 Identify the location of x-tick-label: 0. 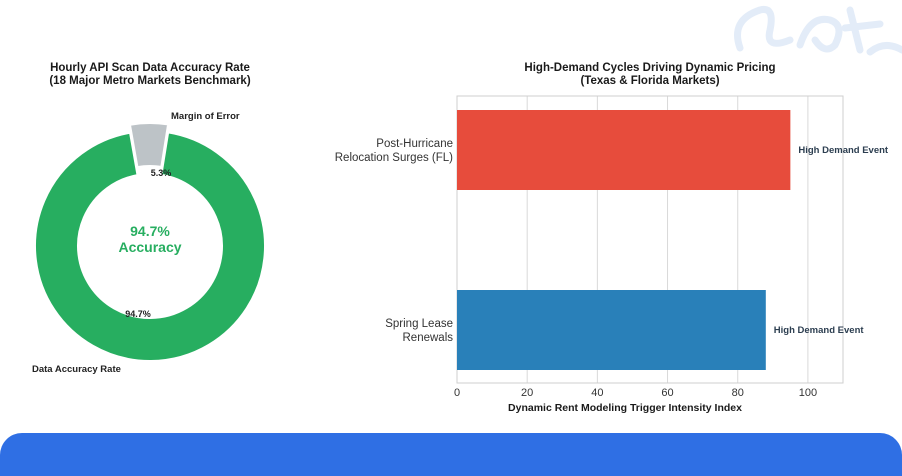
(457, 393).